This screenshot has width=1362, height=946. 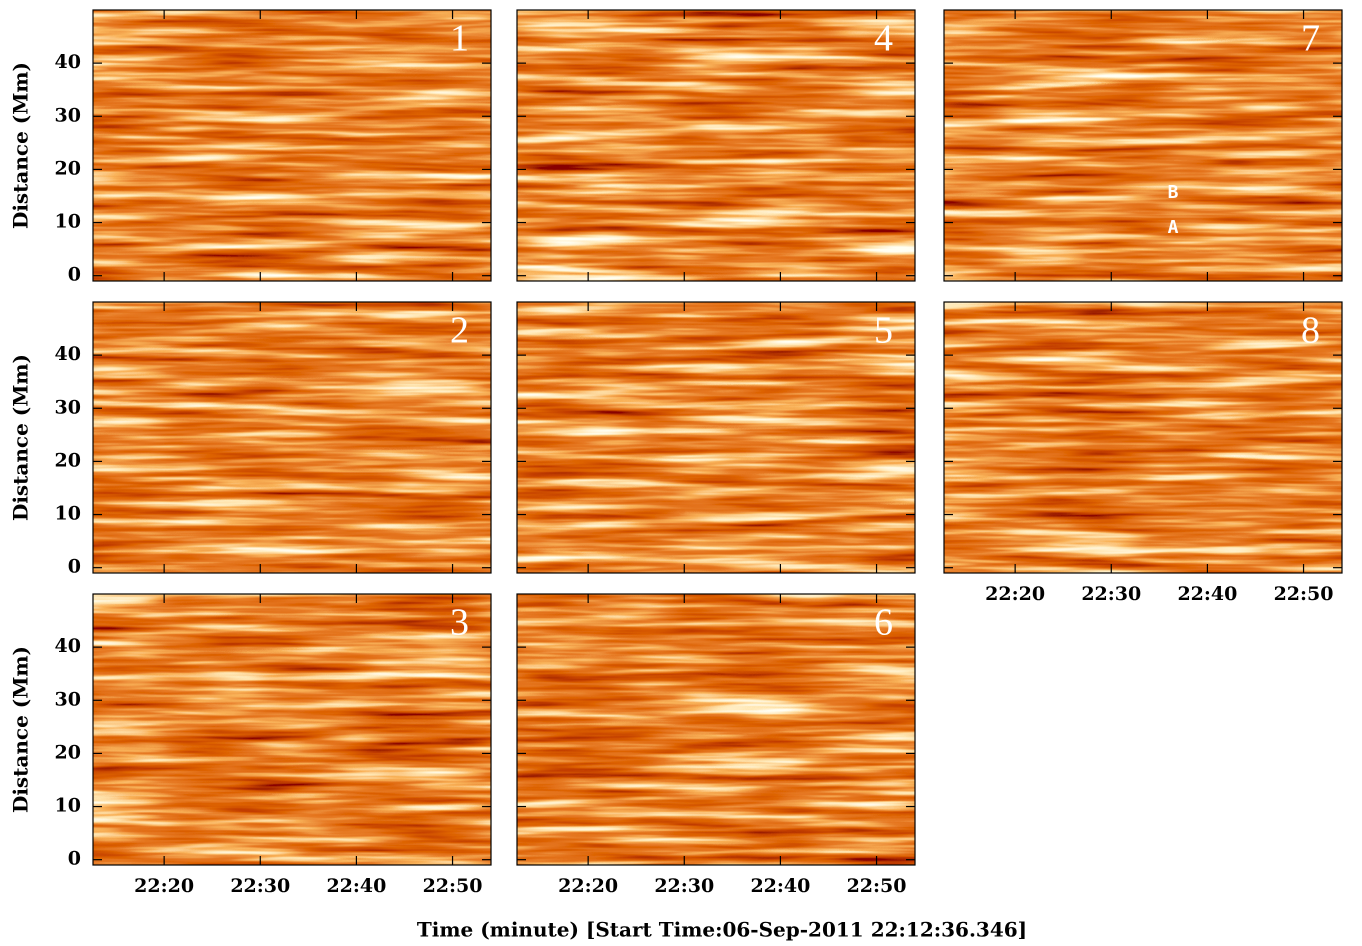 What do you see at coordinates (1173, 192) in the screenshot?
I see `annotation: B` at bounding box center [1173, 192].